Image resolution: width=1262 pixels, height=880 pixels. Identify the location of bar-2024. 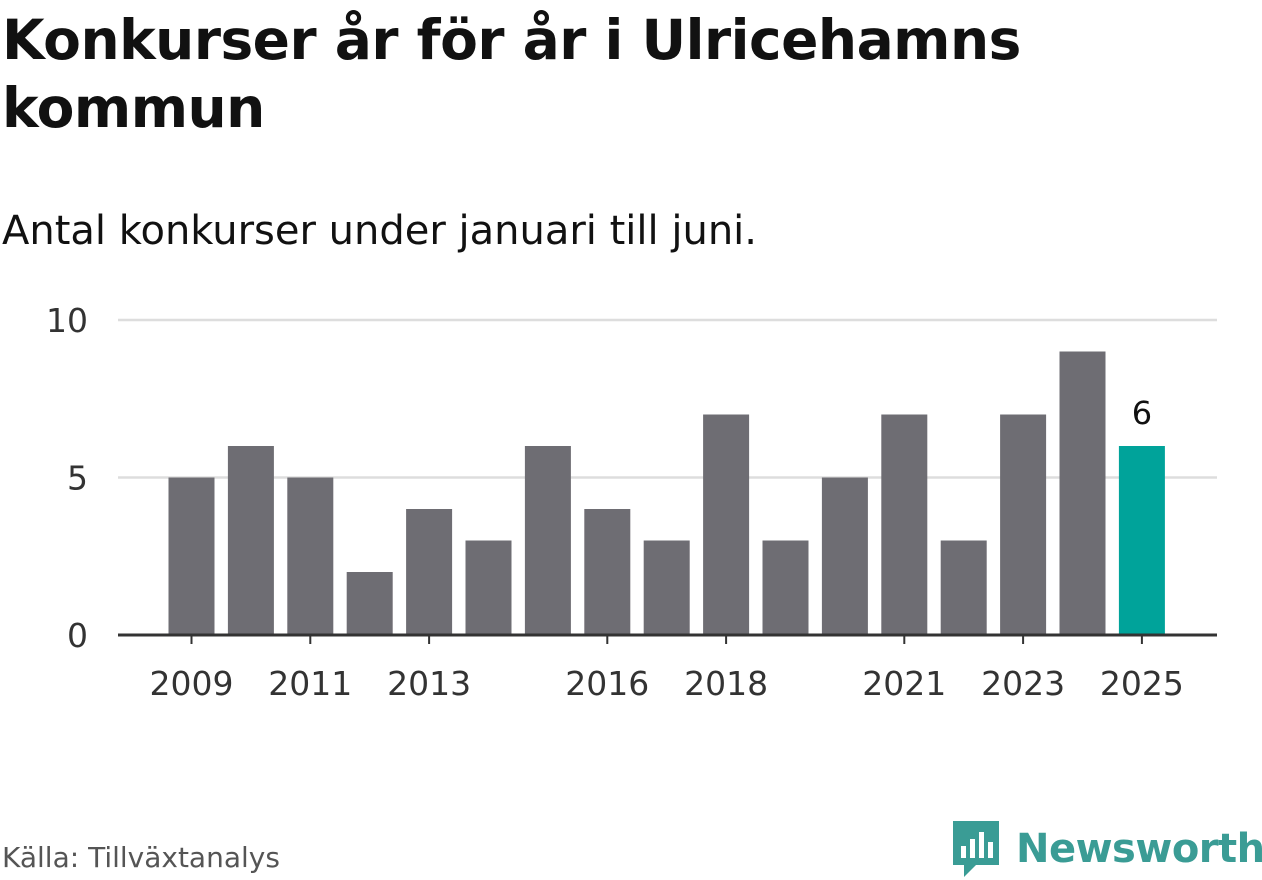
(1082, 493).